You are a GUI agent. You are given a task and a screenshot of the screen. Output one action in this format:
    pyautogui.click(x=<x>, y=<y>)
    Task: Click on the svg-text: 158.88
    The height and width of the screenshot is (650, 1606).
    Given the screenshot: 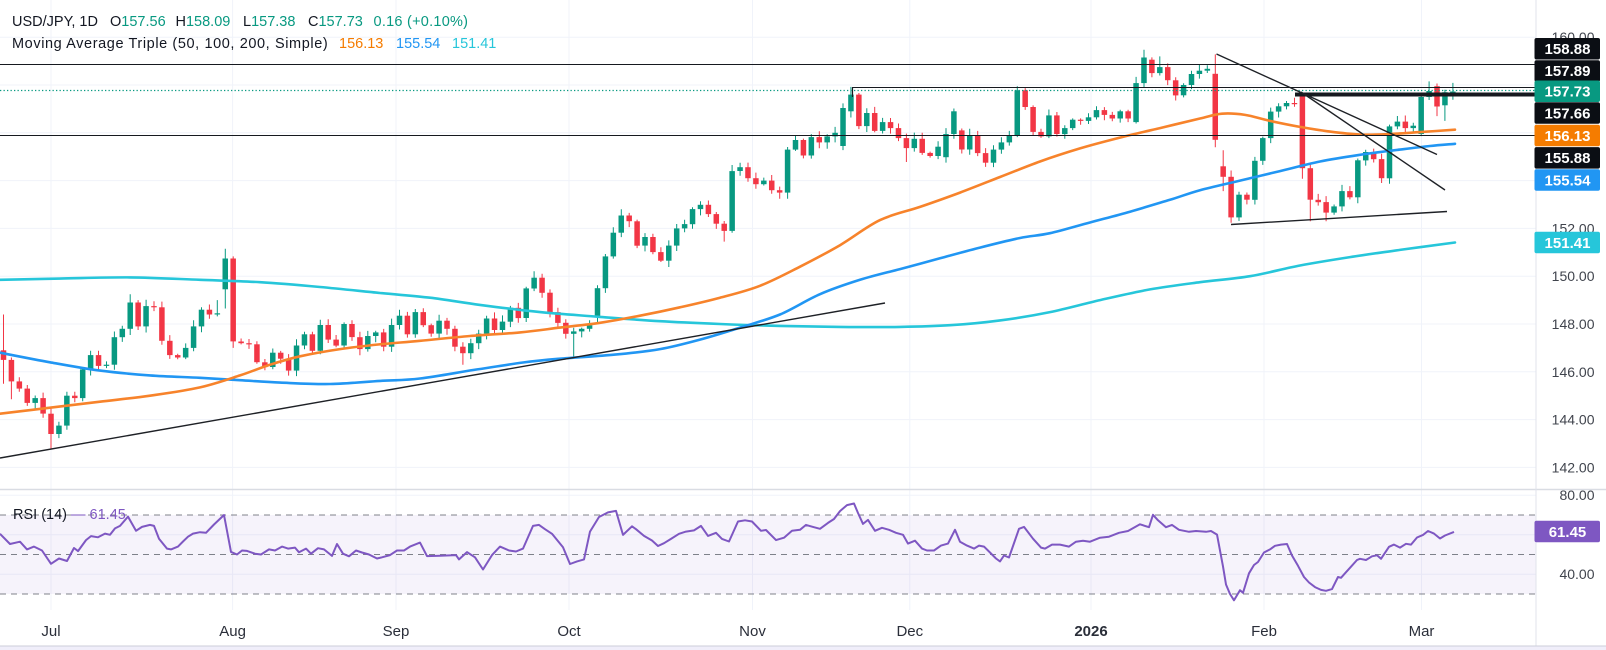 What is the action you would take?
    pyautogui.click(x=1568, y=49)
    